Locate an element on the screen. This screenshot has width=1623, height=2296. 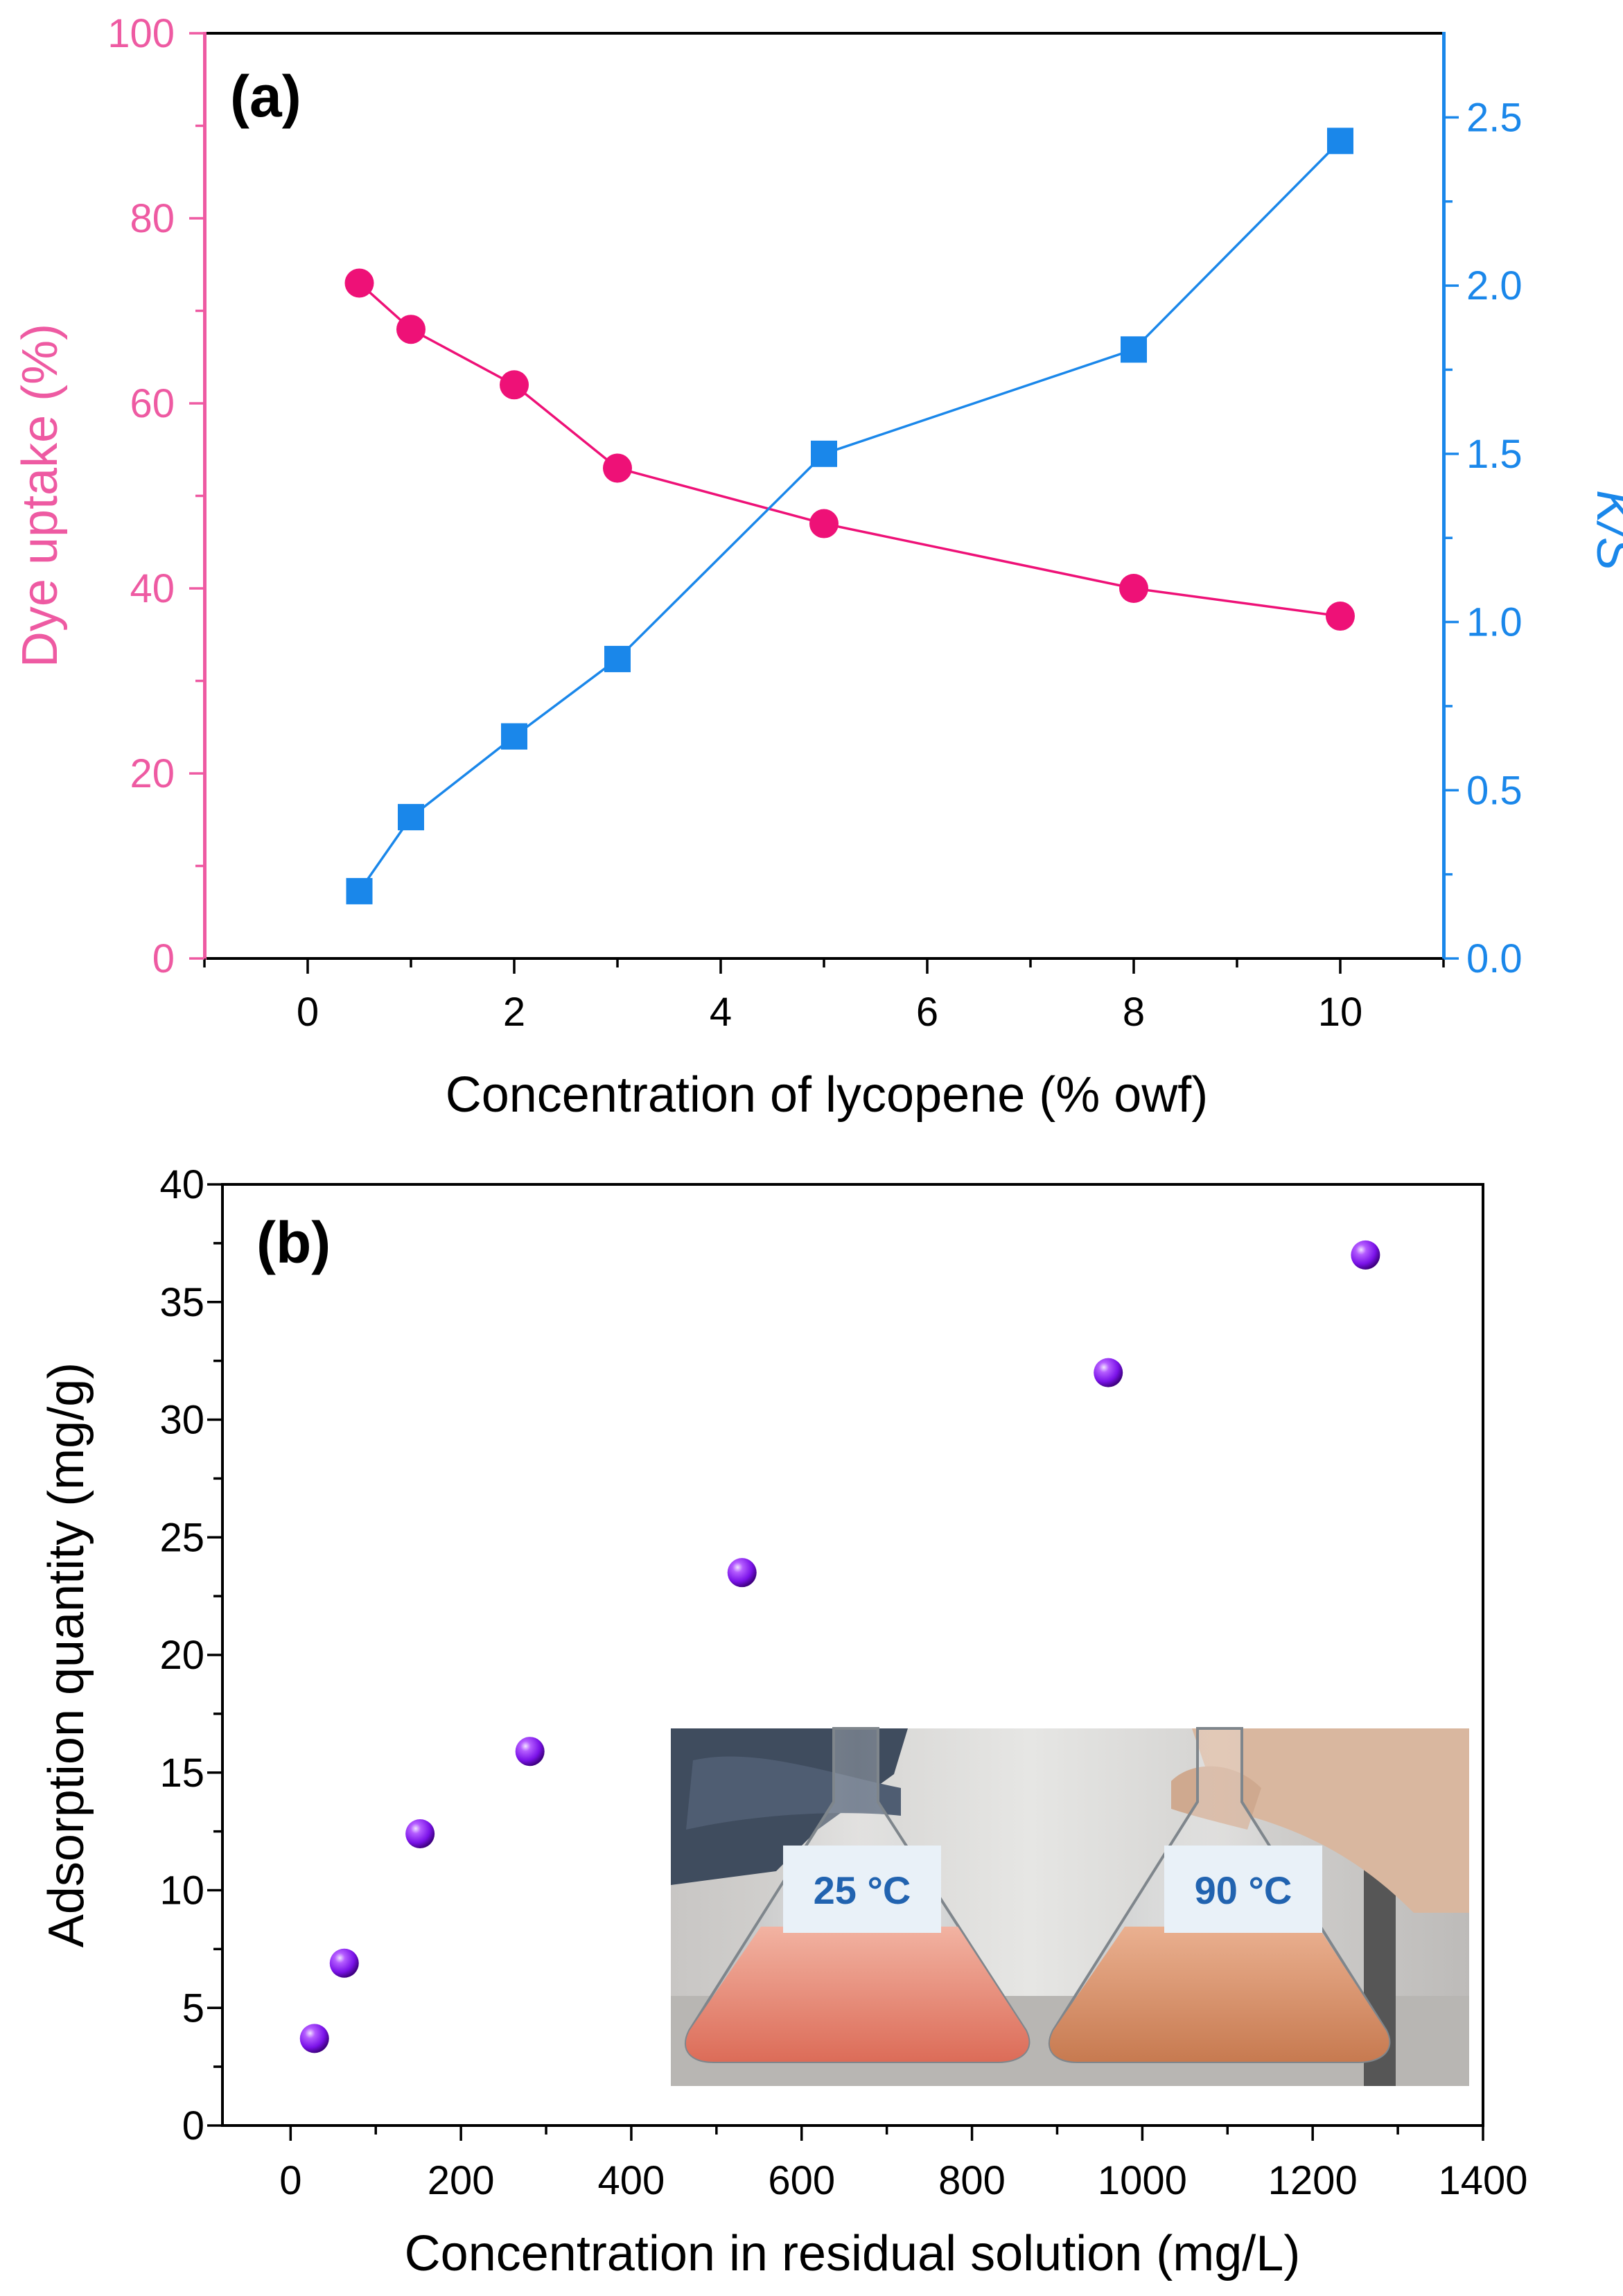
panel-a-y-tick-label-4: 80 is located at coordinates (152, 218).